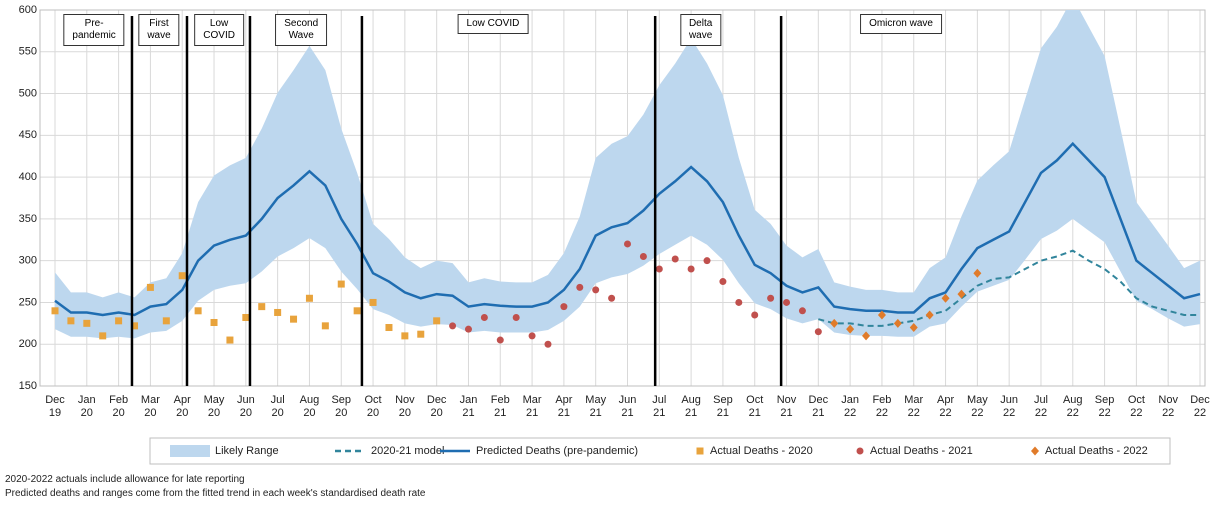 The height and width of the screenshot is (505, 1221). Describe the element at coordinates (921, 451) in the screenshot. I see `legend-label: Actual Deaths - 2021` at that location.